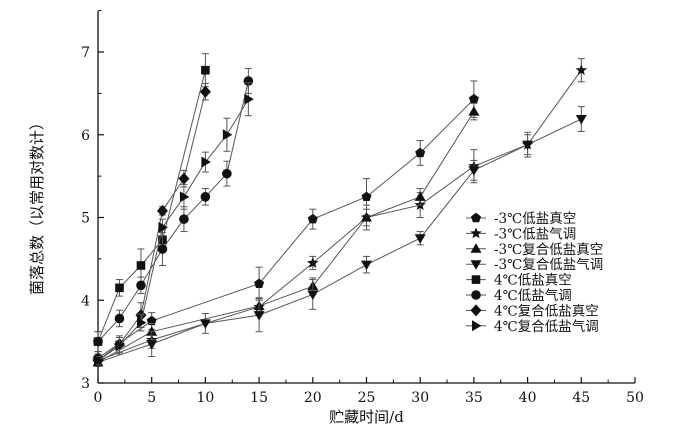 The image size is (675, 432). I want to click on y-tick-label: 4, so click(85, 301).